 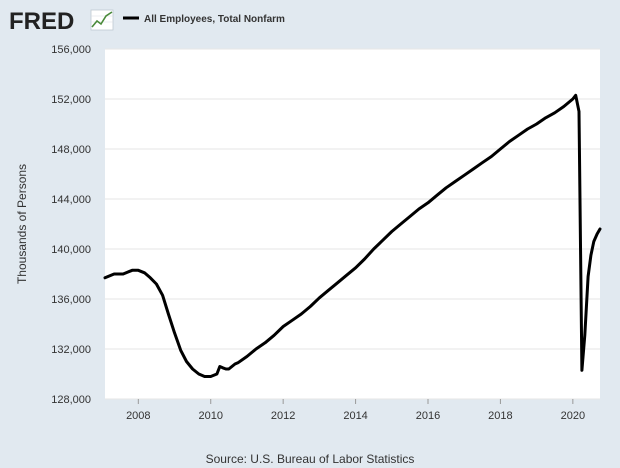 What do you see at coordinates (210, 416) in the screenshot?
I see `x-tick-label: 2010` at bounding box center [210, 416].